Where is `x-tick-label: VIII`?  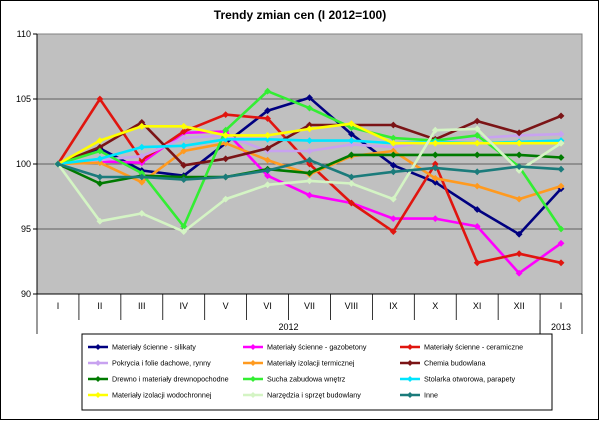 x-tick-label: VIII is located at coordinates (352, 306).